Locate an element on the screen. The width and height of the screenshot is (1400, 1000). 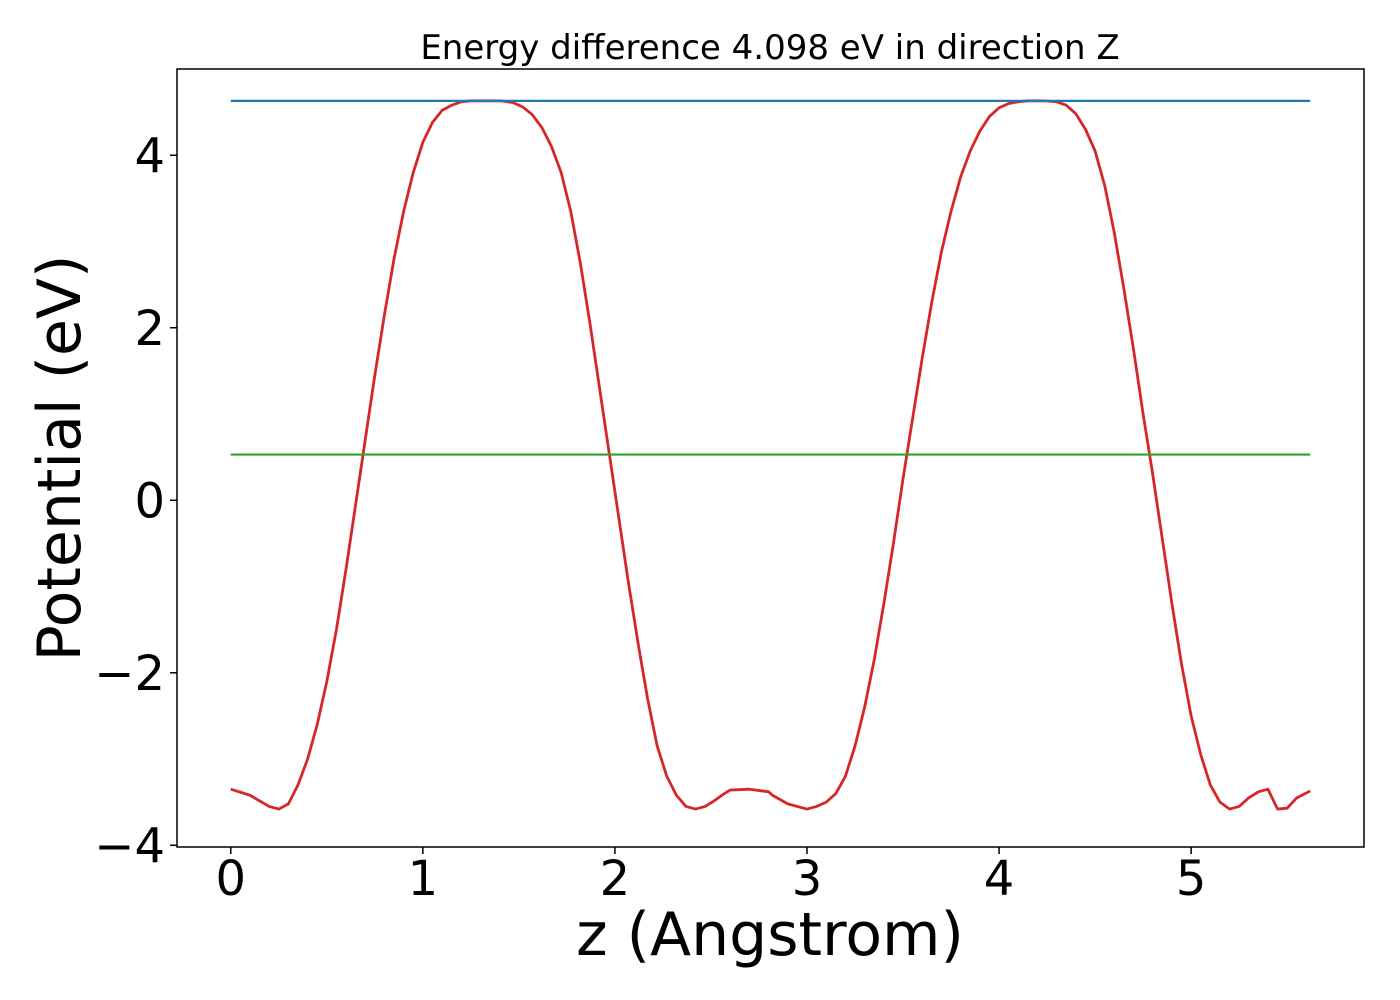
x-tick-label: 4 is located at coordinates (999, 879).